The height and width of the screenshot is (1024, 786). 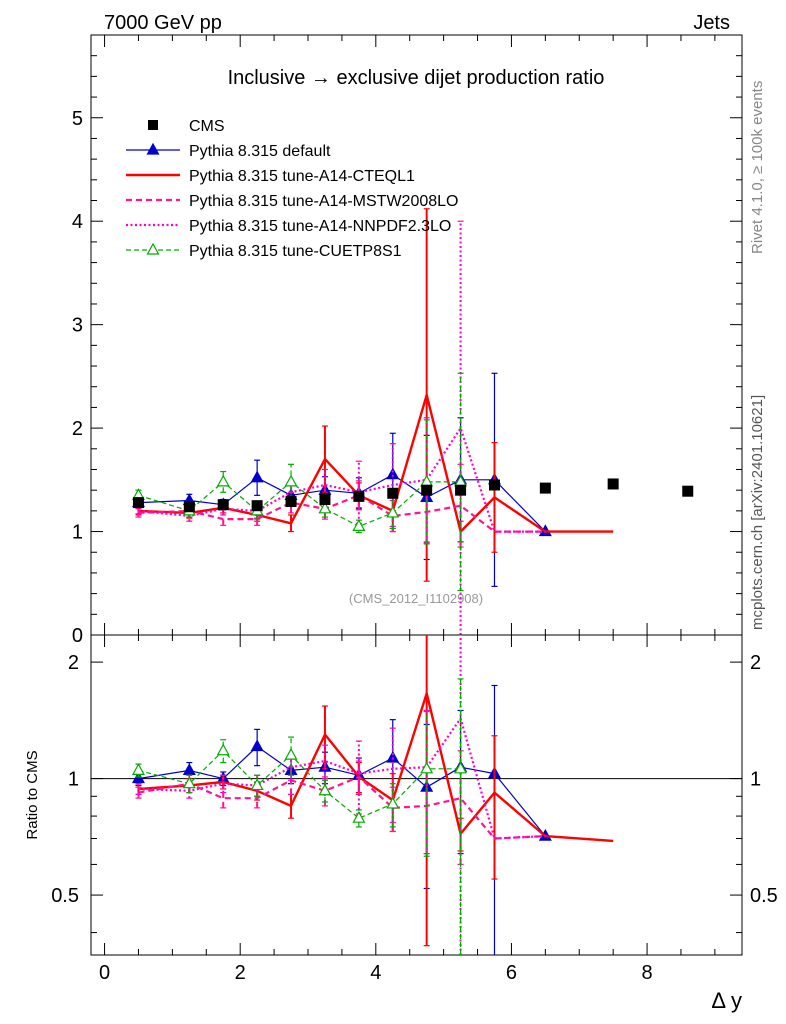 What do you see at coordinates (32, 794) in the screenshot?
I see `ratio-ylabel: Ratio to CMS` at bounding box center [32, 794].